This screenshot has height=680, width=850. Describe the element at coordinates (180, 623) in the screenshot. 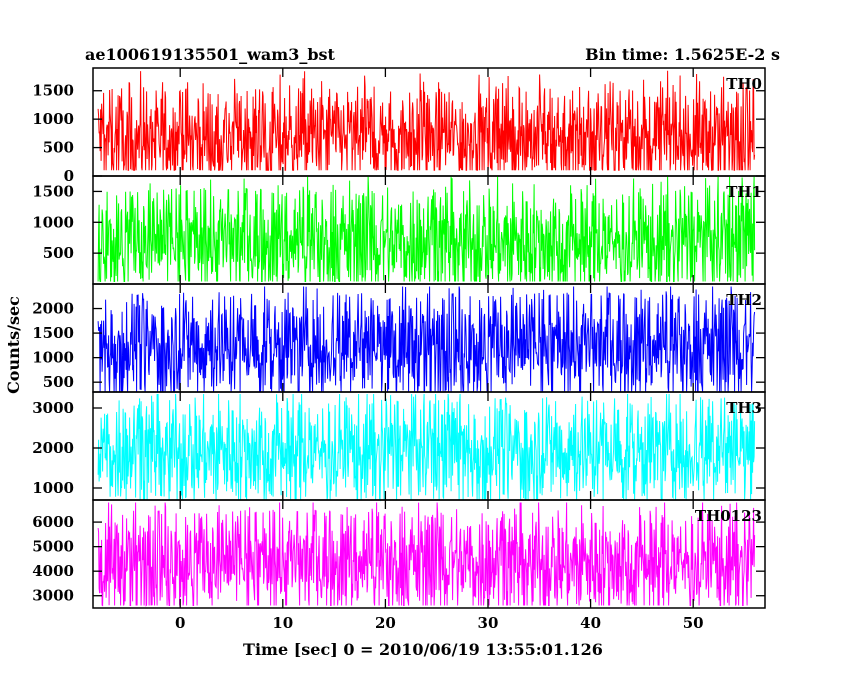

I see `x-tick-label: 0` at that location.